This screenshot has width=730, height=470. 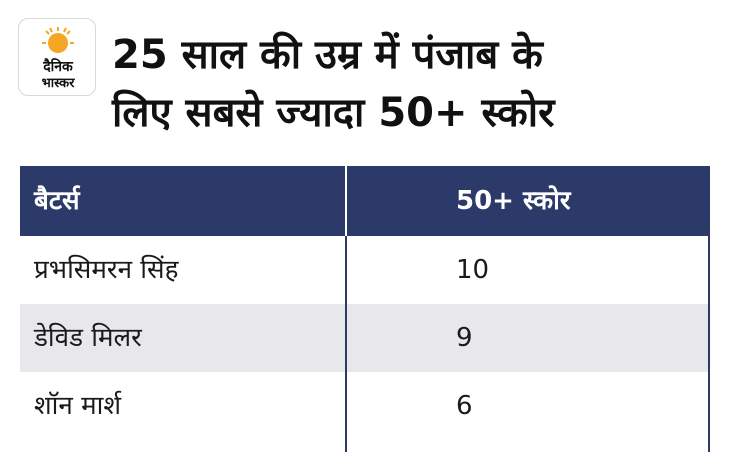 What do you see at coordinates (88, 338) in the screenshot?
I see `row-name: डेविड मिलर` at bounding box center [88, 338].